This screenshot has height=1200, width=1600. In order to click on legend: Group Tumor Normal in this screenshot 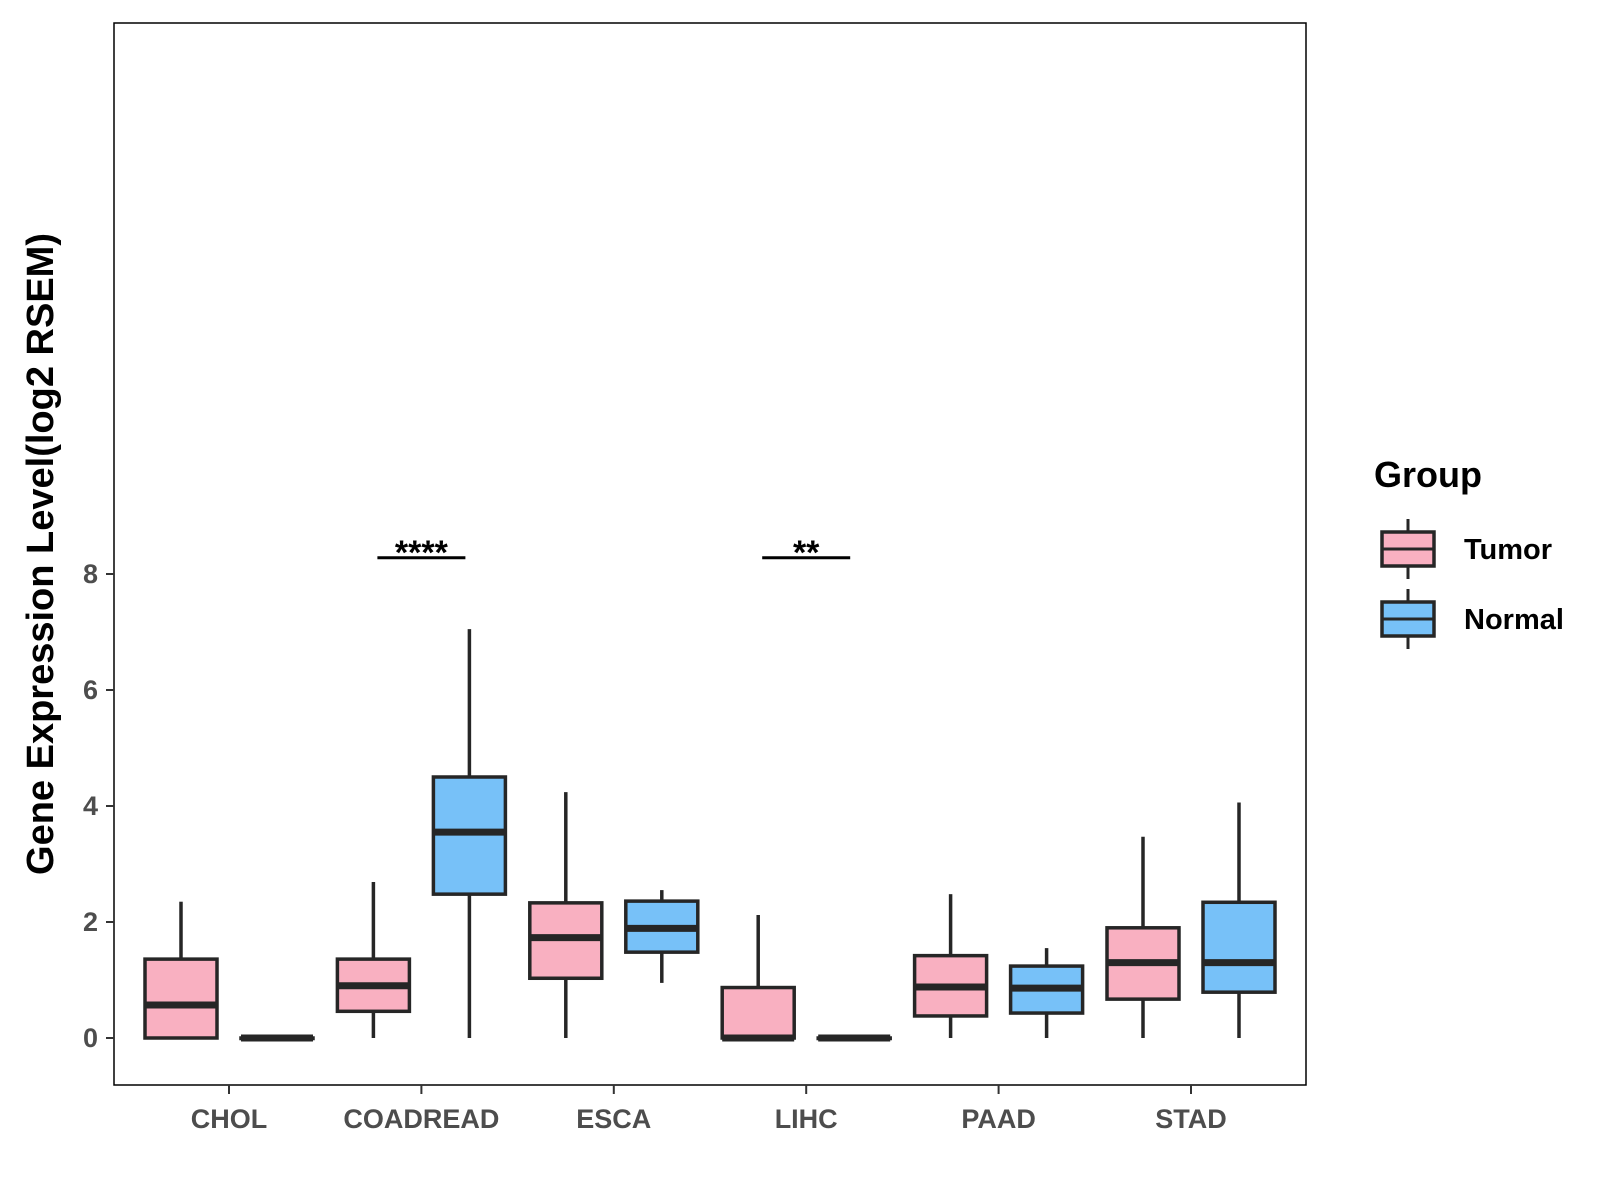, I will do `click(1469, 551)`.